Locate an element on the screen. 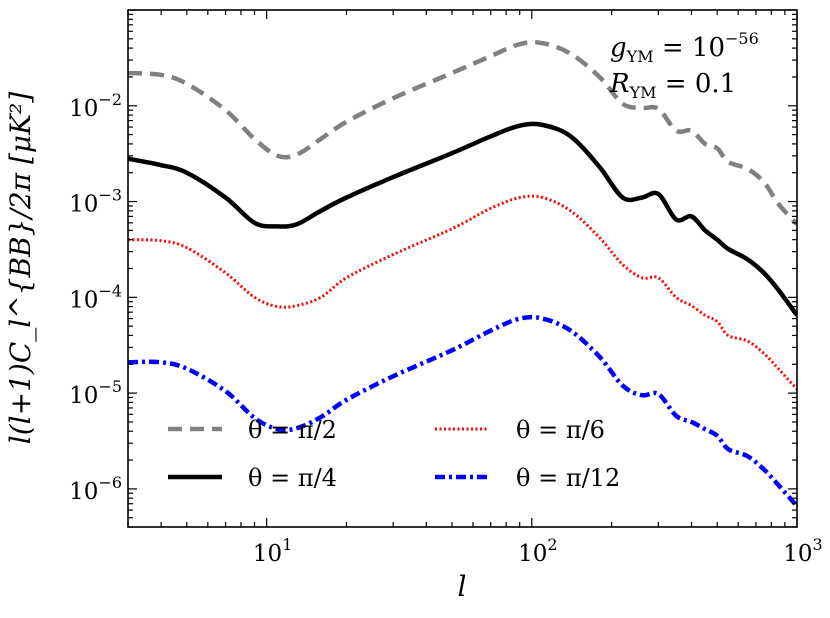 The height and width of the screenshot is (618, 830). legend-label-pi-4: θ = π/4 is located at coordinates (292, 478).